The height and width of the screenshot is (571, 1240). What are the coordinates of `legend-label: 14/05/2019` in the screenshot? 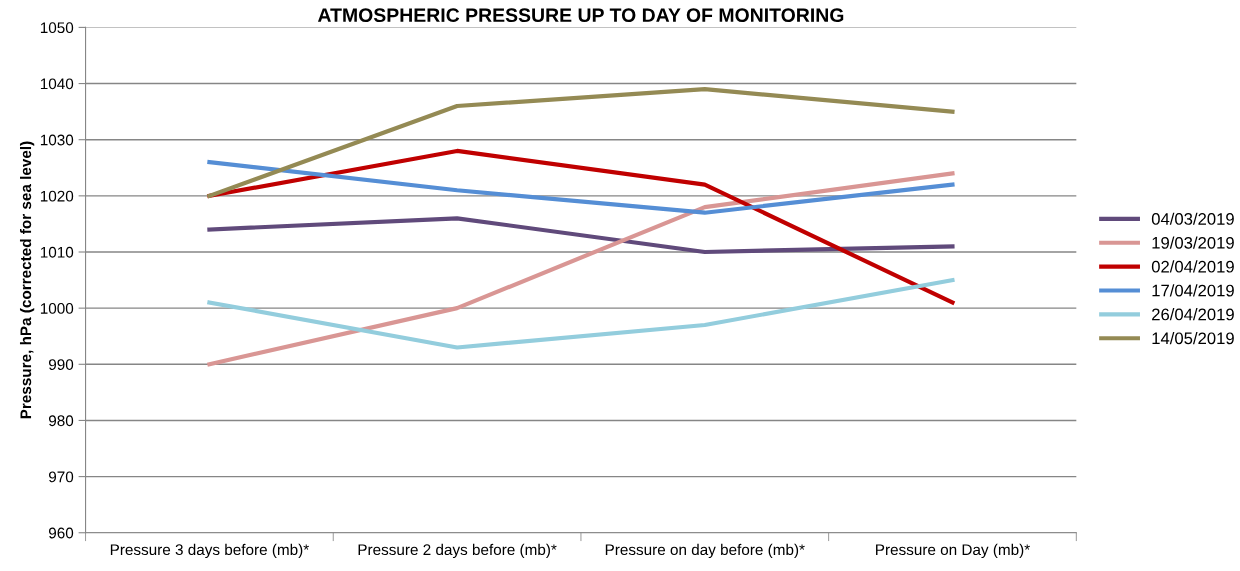 It's located at (1193, 338).